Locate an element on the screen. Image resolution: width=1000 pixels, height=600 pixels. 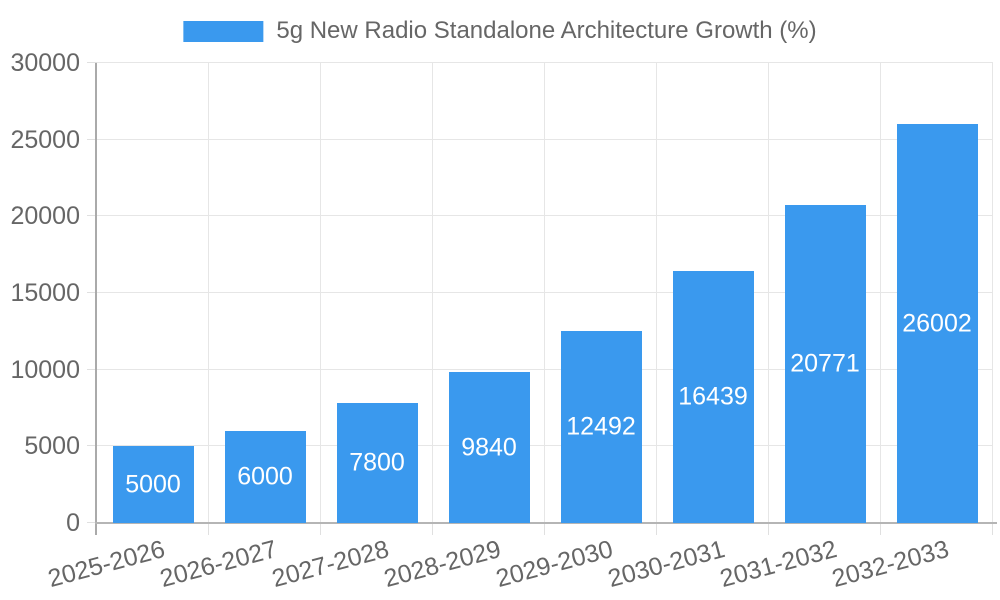
bar-value-label: 5000 is located at coordinates (153, 484).